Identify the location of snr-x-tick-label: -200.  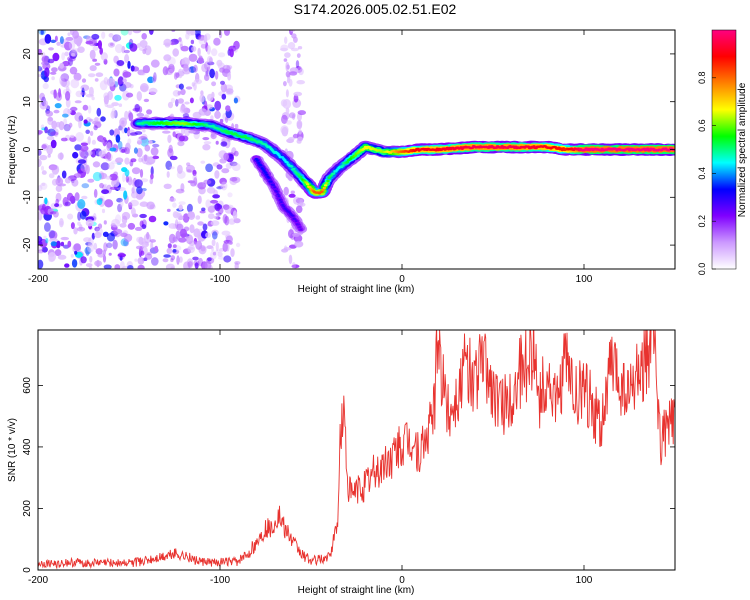
(38, 580).